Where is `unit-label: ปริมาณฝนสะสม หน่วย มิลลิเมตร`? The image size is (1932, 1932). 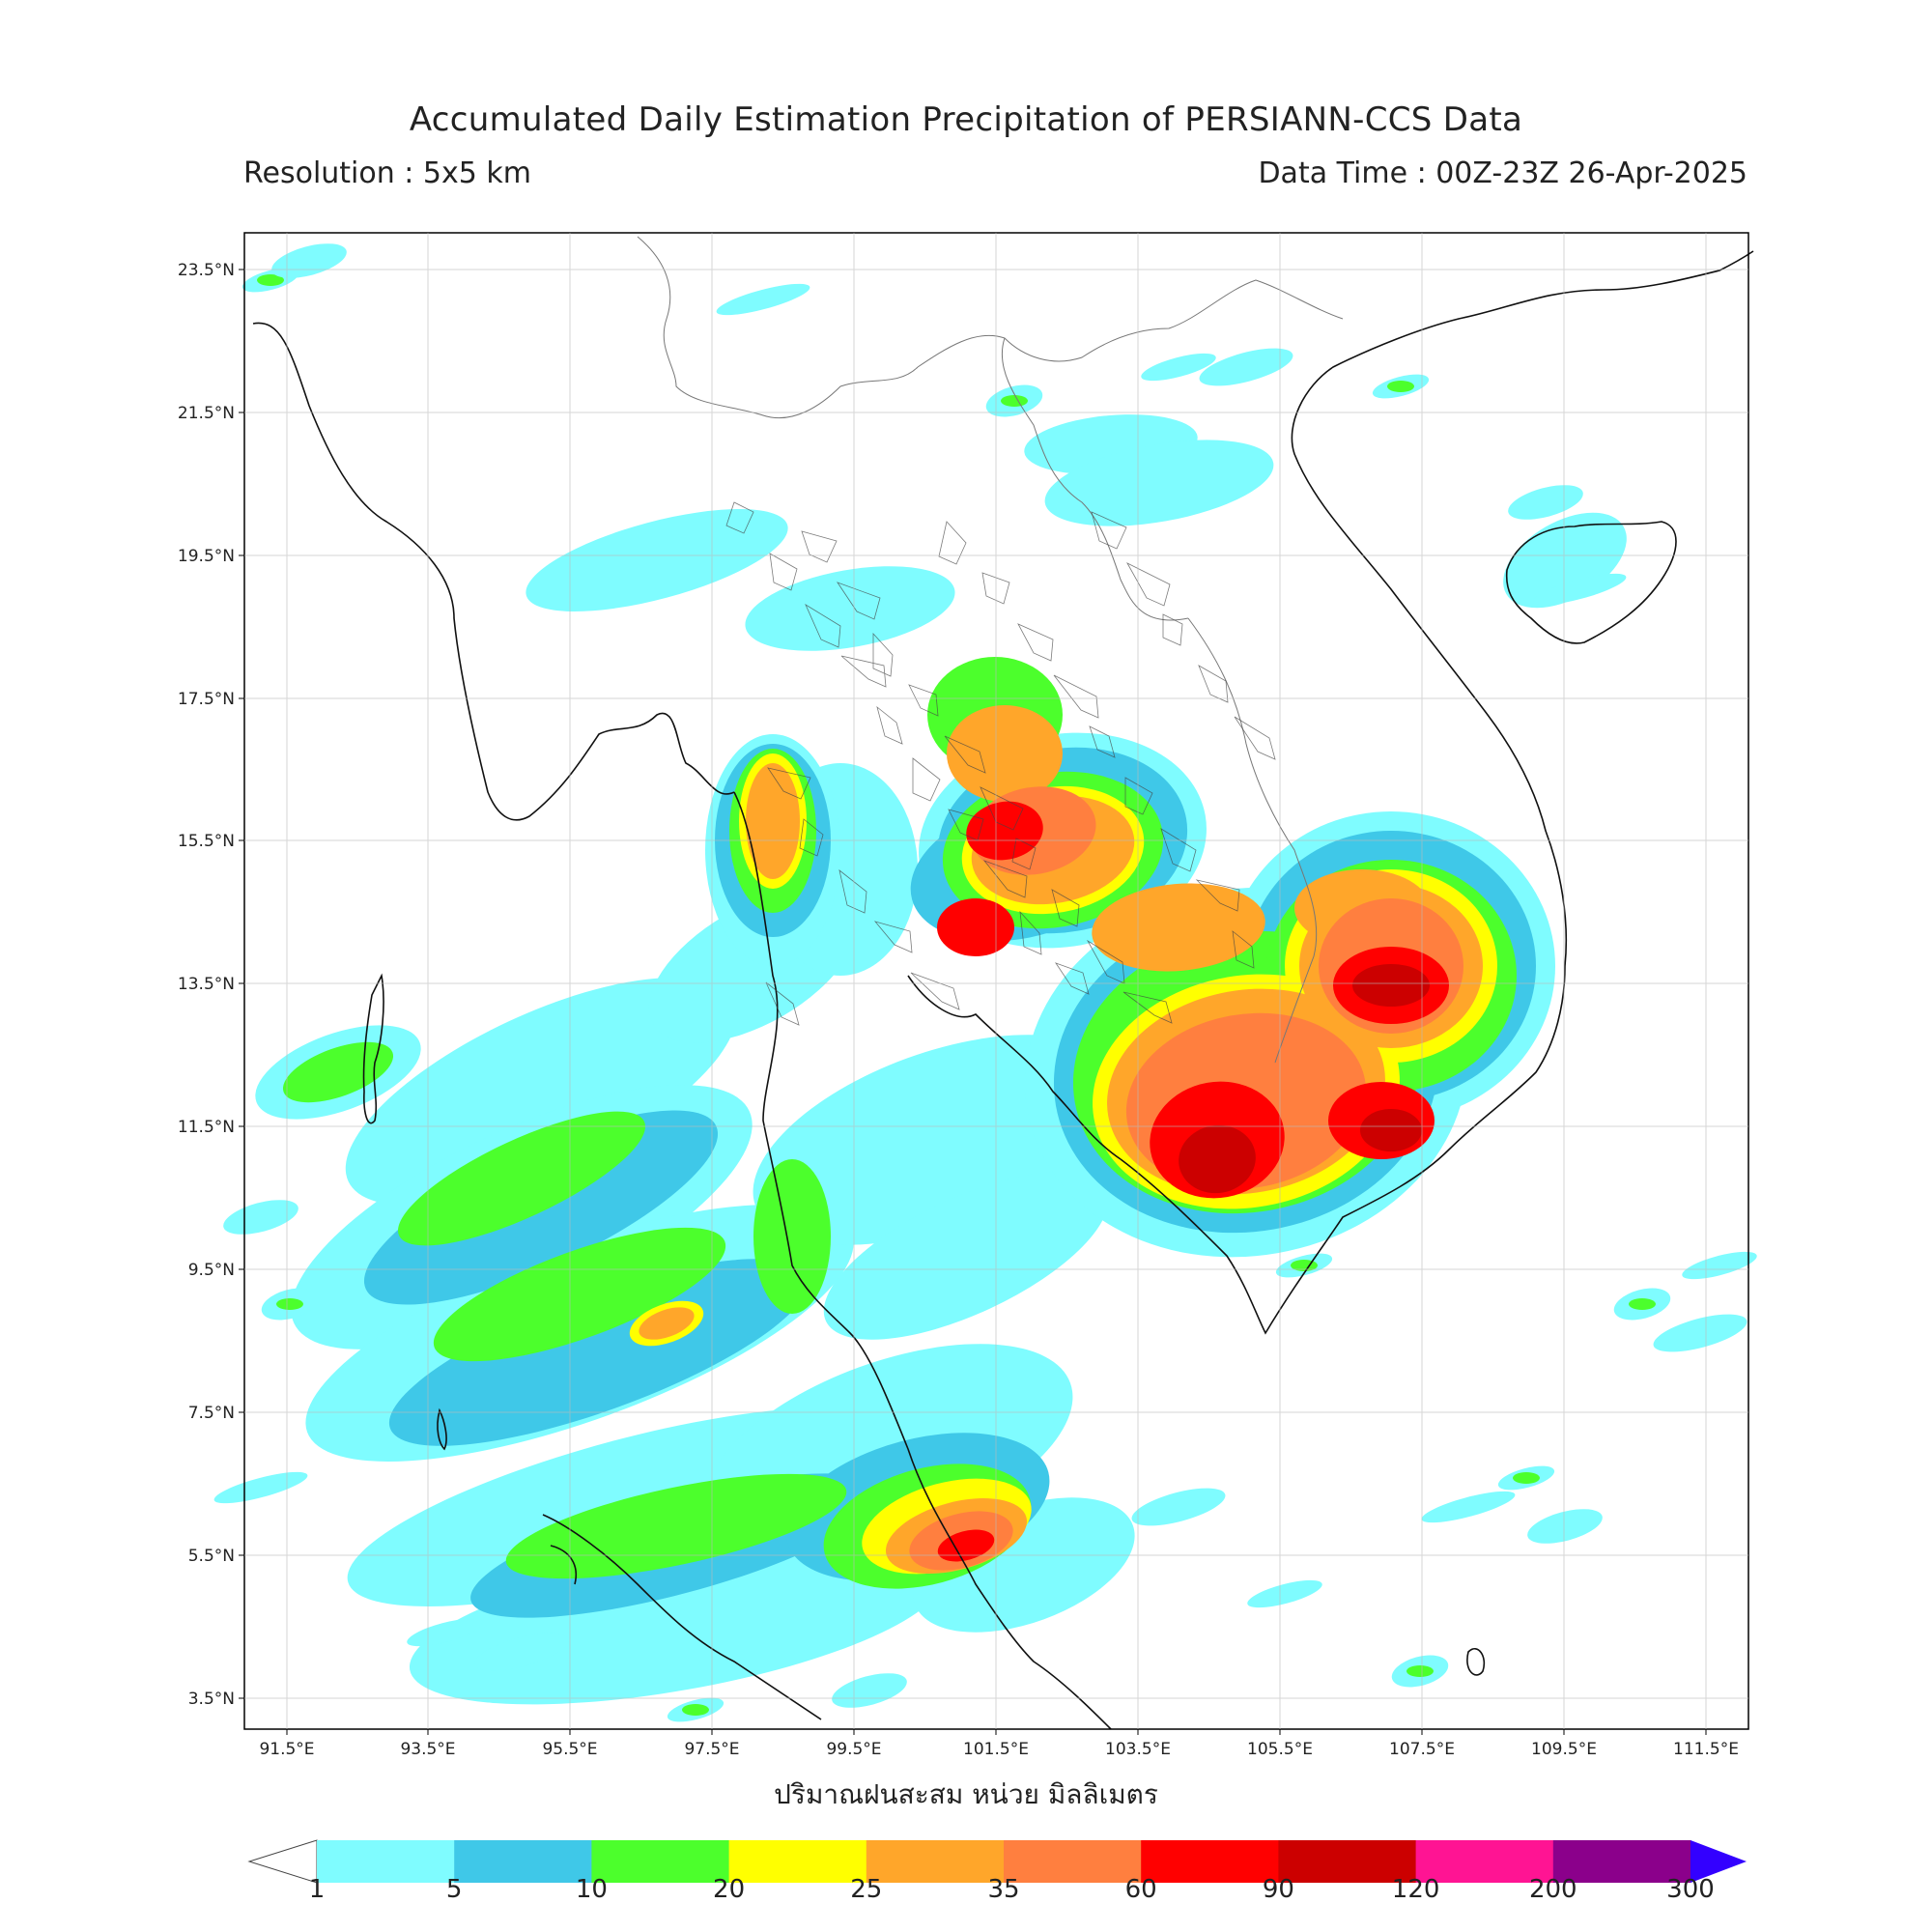
unit-label: ปริมาณฝนสะสม หน่วย มิลลิเมตร is located at coordinates (966, 1794).